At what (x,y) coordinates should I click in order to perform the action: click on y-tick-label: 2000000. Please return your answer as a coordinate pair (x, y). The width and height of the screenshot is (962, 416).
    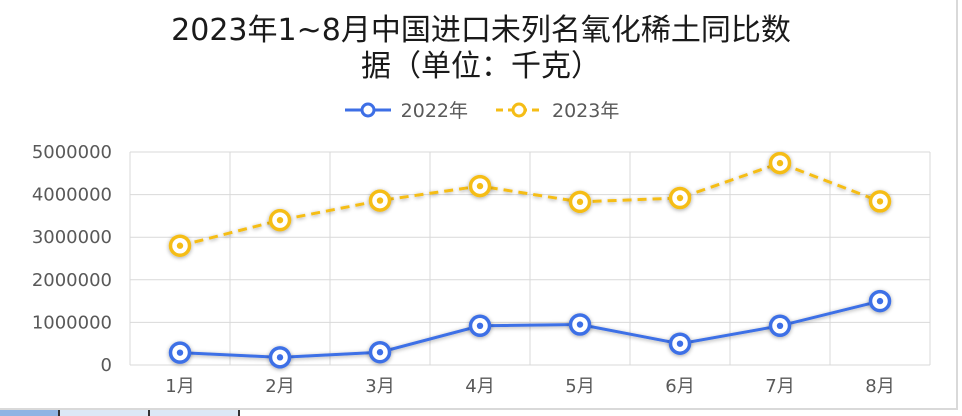
    Looking at the image, I should click on (72, 280).